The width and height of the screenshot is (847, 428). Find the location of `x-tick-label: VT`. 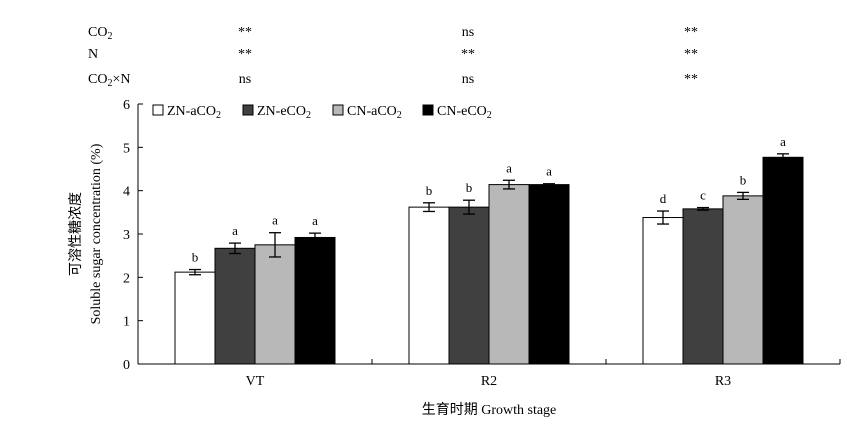

x-tick-label: VT is located at coordinates (255, 381).